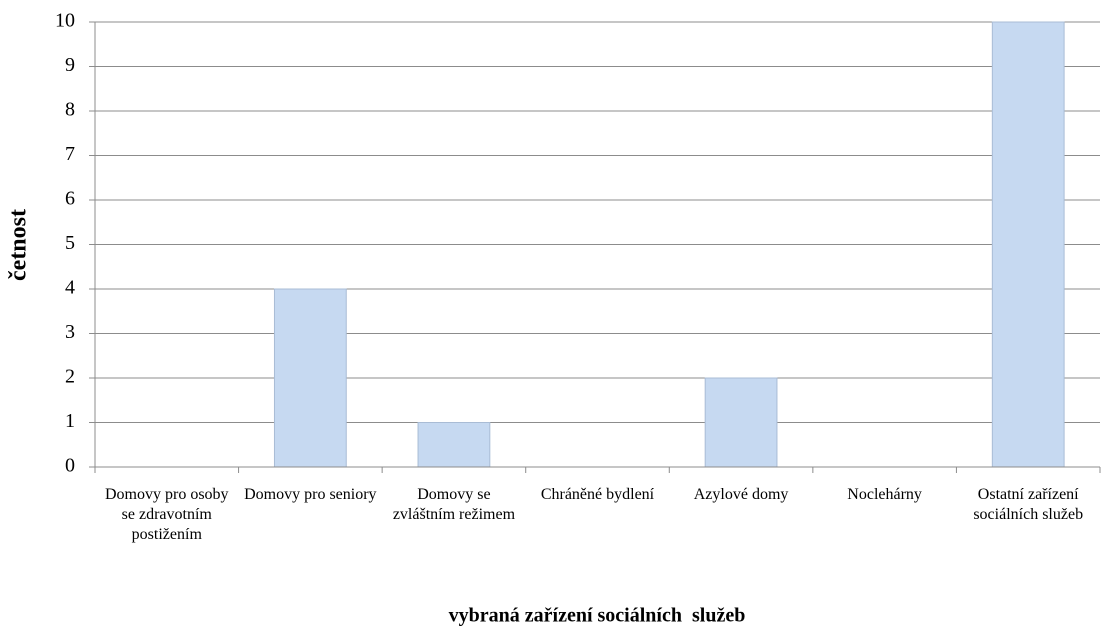  I want to click on x-tick-label: Chráněné bydlení, so click(597, 494).